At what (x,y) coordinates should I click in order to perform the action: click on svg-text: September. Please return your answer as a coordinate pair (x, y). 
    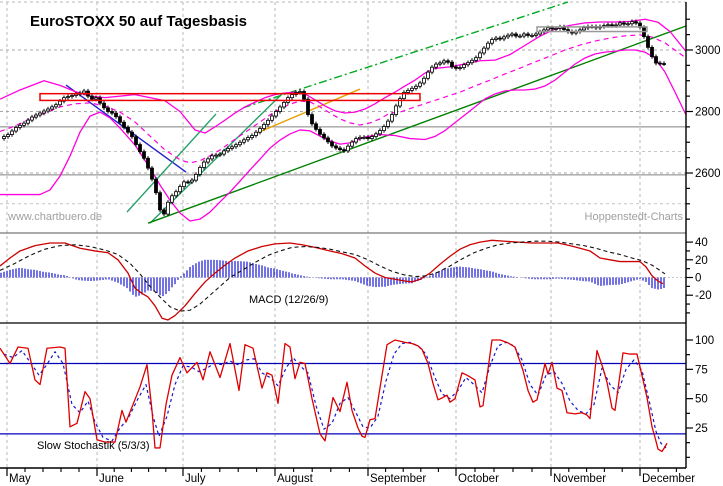
    Looking at the image, I should click on (398, 479).